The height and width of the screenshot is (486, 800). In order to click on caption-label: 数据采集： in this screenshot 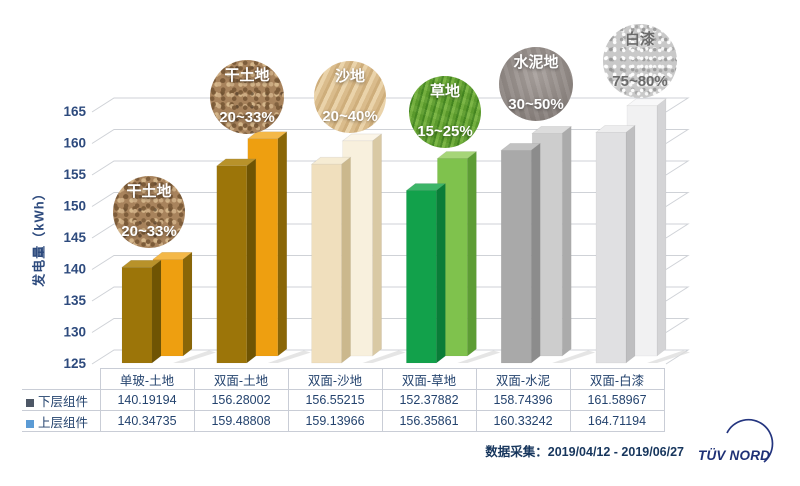, I will do `click(516, 452)`.